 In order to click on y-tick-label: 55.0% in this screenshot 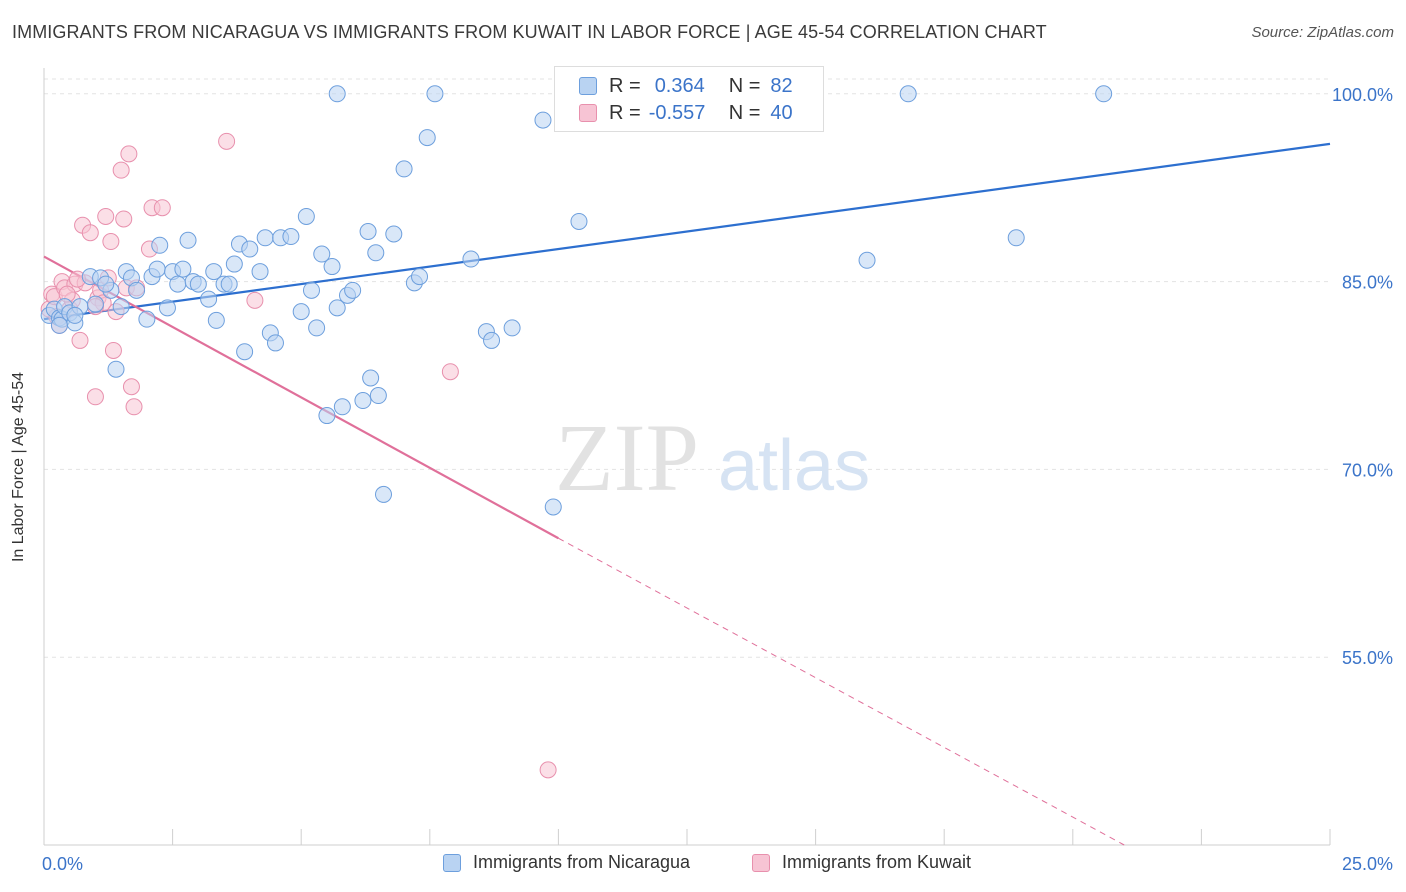, I will do `click(1367, 658)`.